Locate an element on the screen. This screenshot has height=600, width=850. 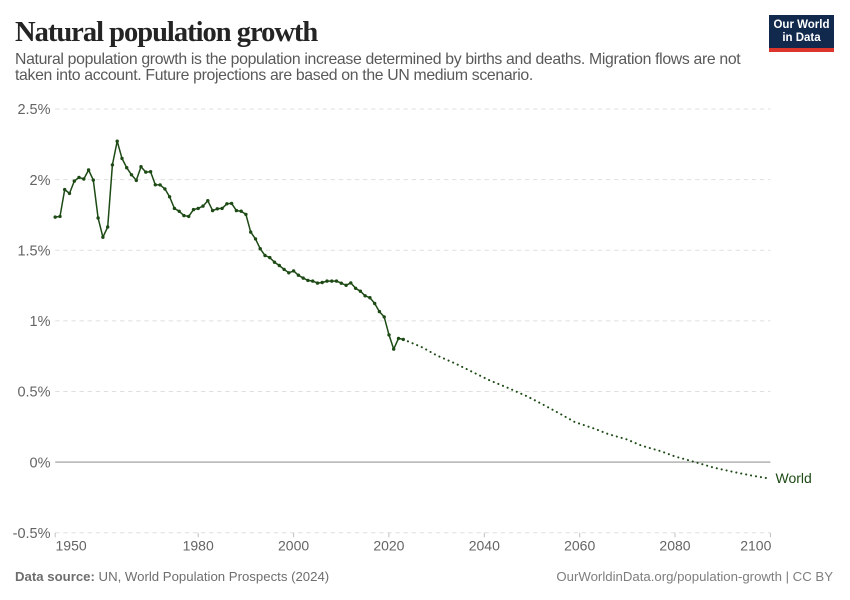
svg-text: 1950 is located at coordinates (71, 546).